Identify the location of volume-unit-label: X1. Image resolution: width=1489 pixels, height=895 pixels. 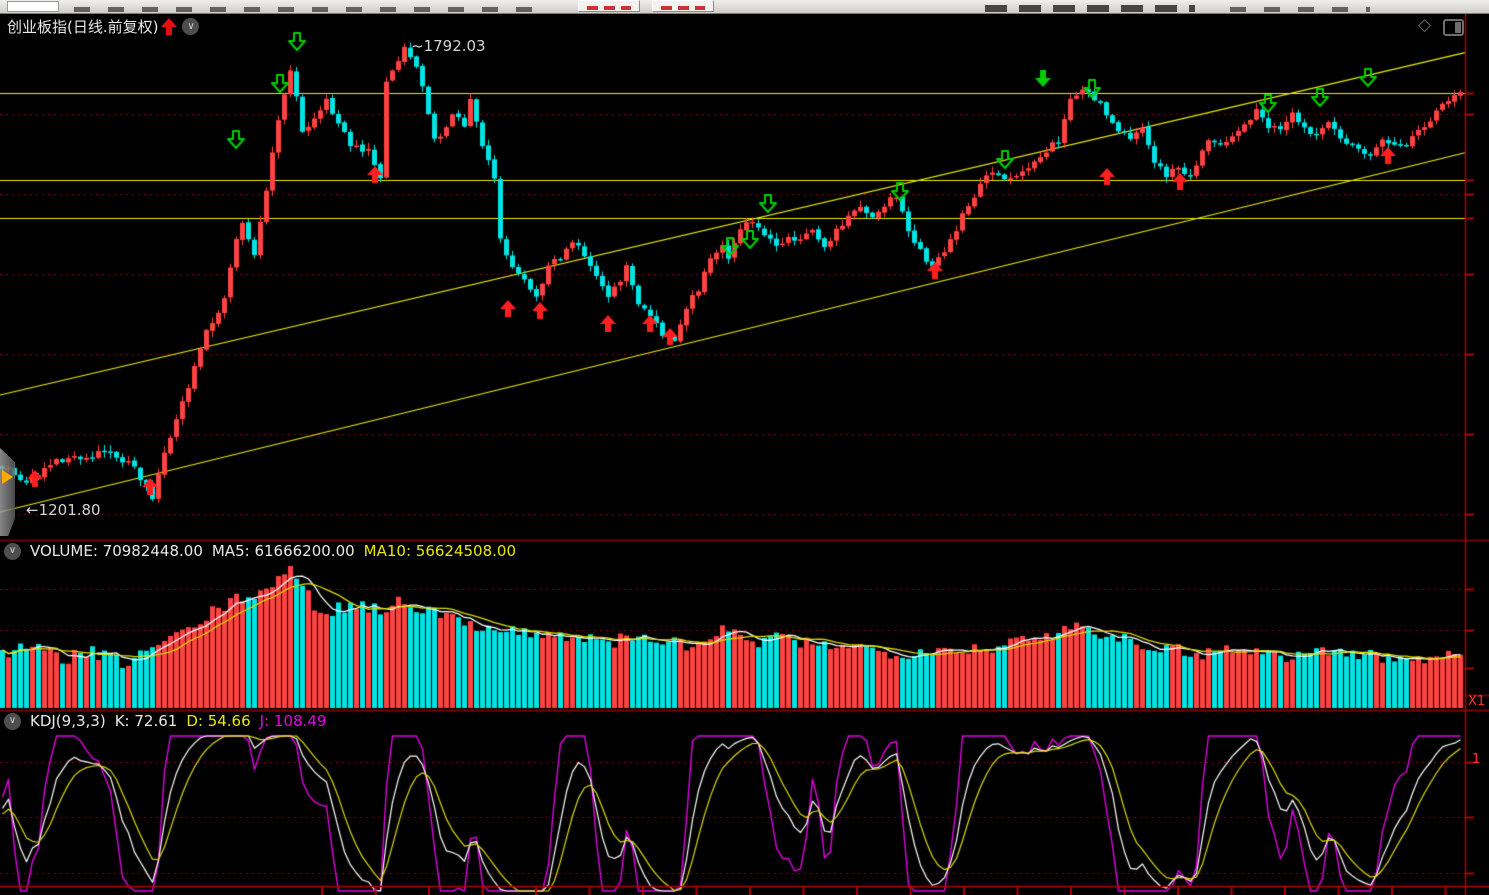
(1477, 701).